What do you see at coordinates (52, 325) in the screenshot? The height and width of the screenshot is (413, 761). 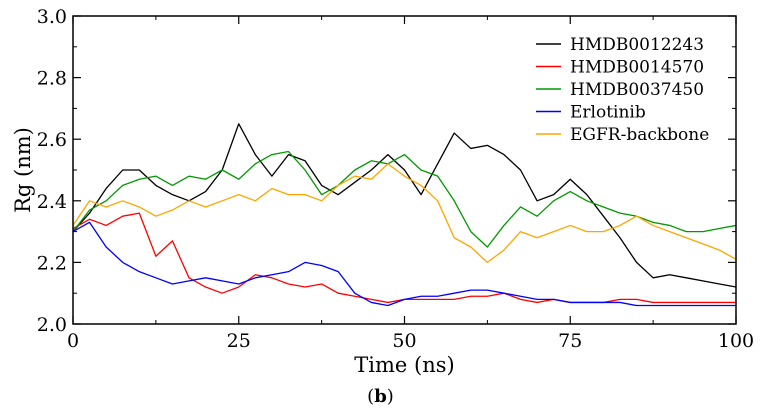 I see `y-tick-label: 2.0` at bounding box center [52, 325].